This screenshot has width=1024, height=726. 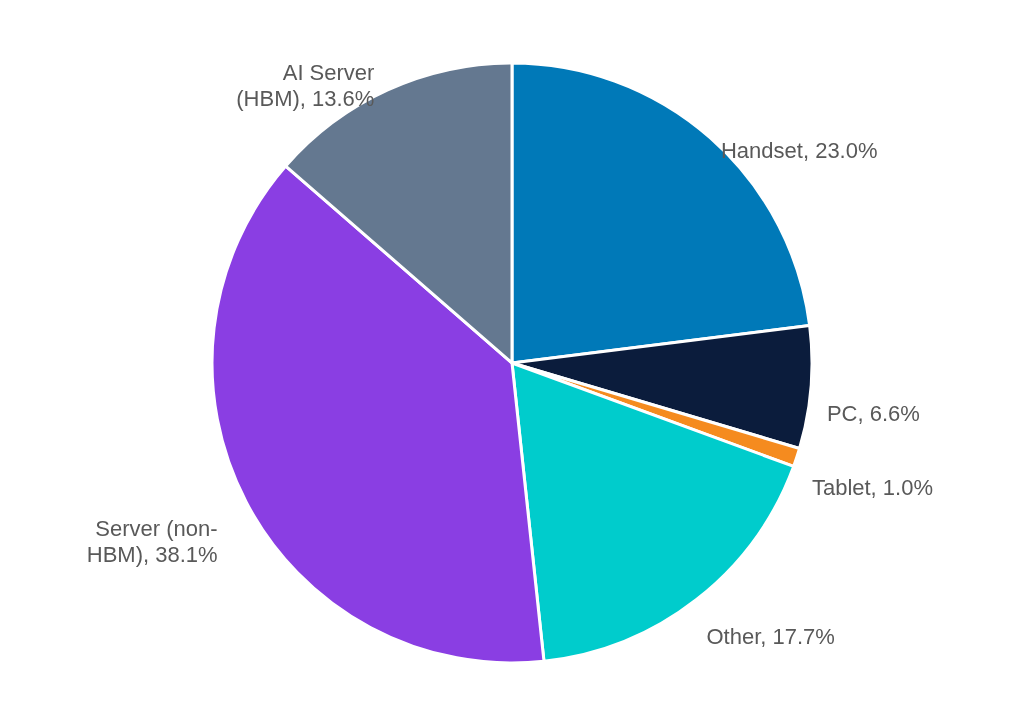 I want to click on slice-label: AI Server (HBM), 13.6%, so click(x=305, y=85).